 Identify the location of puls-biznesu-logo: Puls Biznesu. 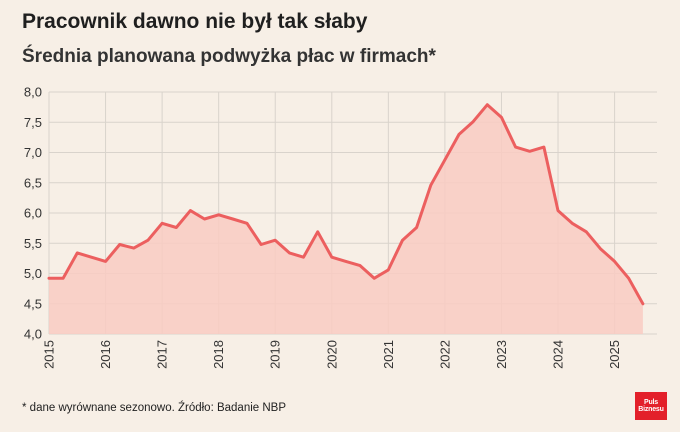
(651, 406).